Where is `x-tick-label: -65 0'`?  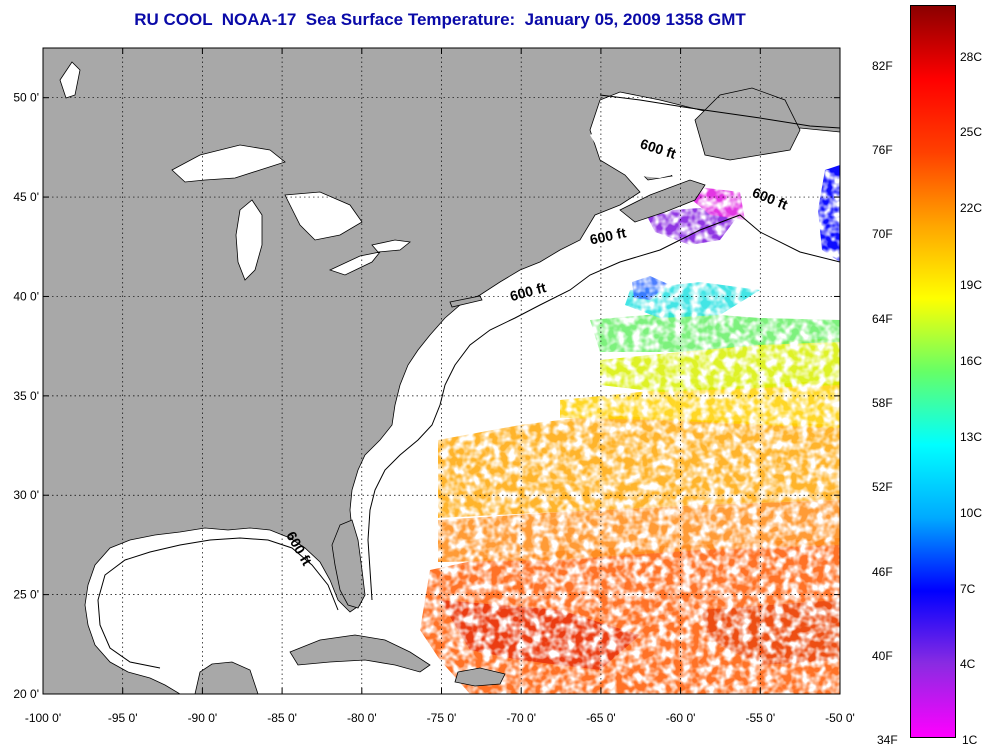
x-tick-label: -65 0' is located at coordinates (601, 718).